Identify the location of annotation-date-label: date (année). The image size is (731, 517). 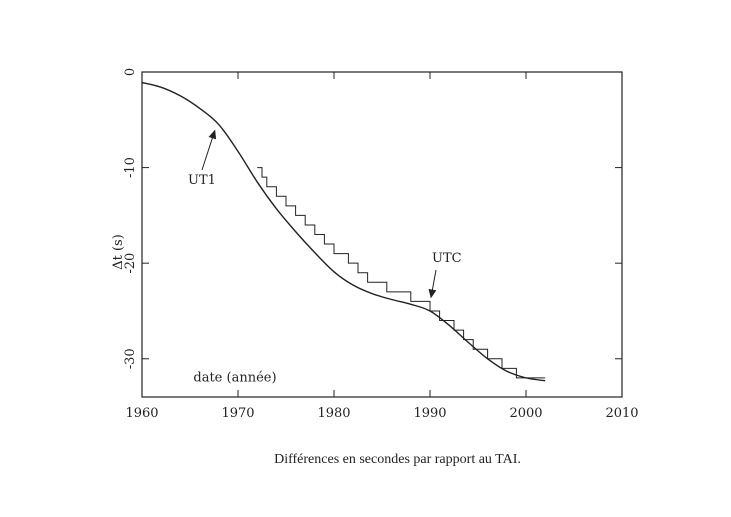
(234, 378).